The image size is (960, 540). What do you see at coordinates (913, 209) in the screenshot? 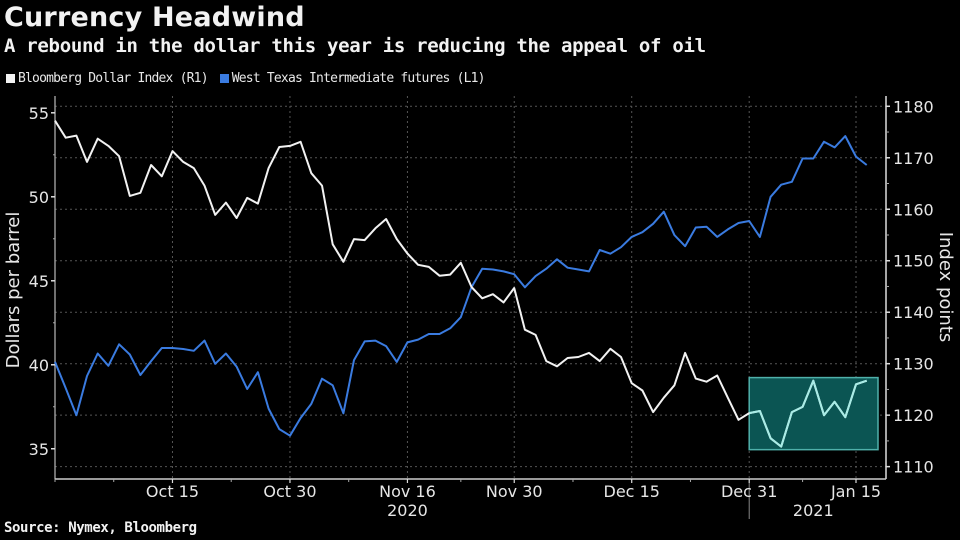
I see `right-tick-label: 1160` at bounding box center [913, 209].